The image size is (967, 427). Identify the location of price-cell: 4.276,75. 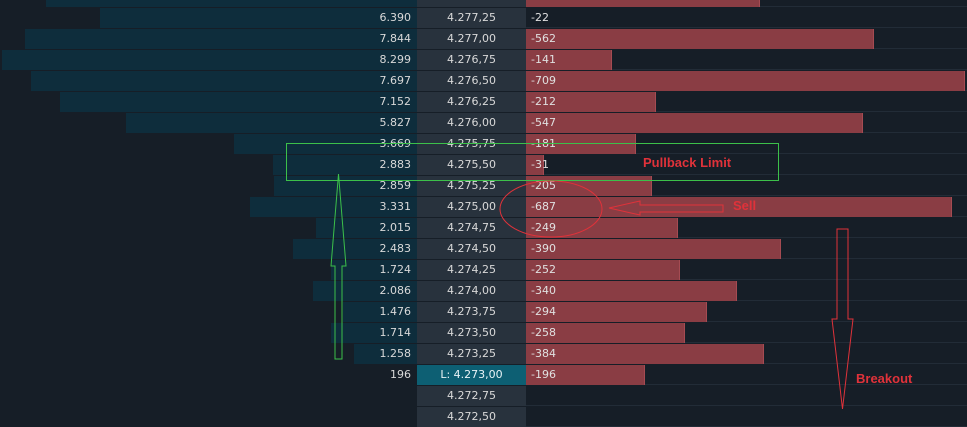
(471, 60).